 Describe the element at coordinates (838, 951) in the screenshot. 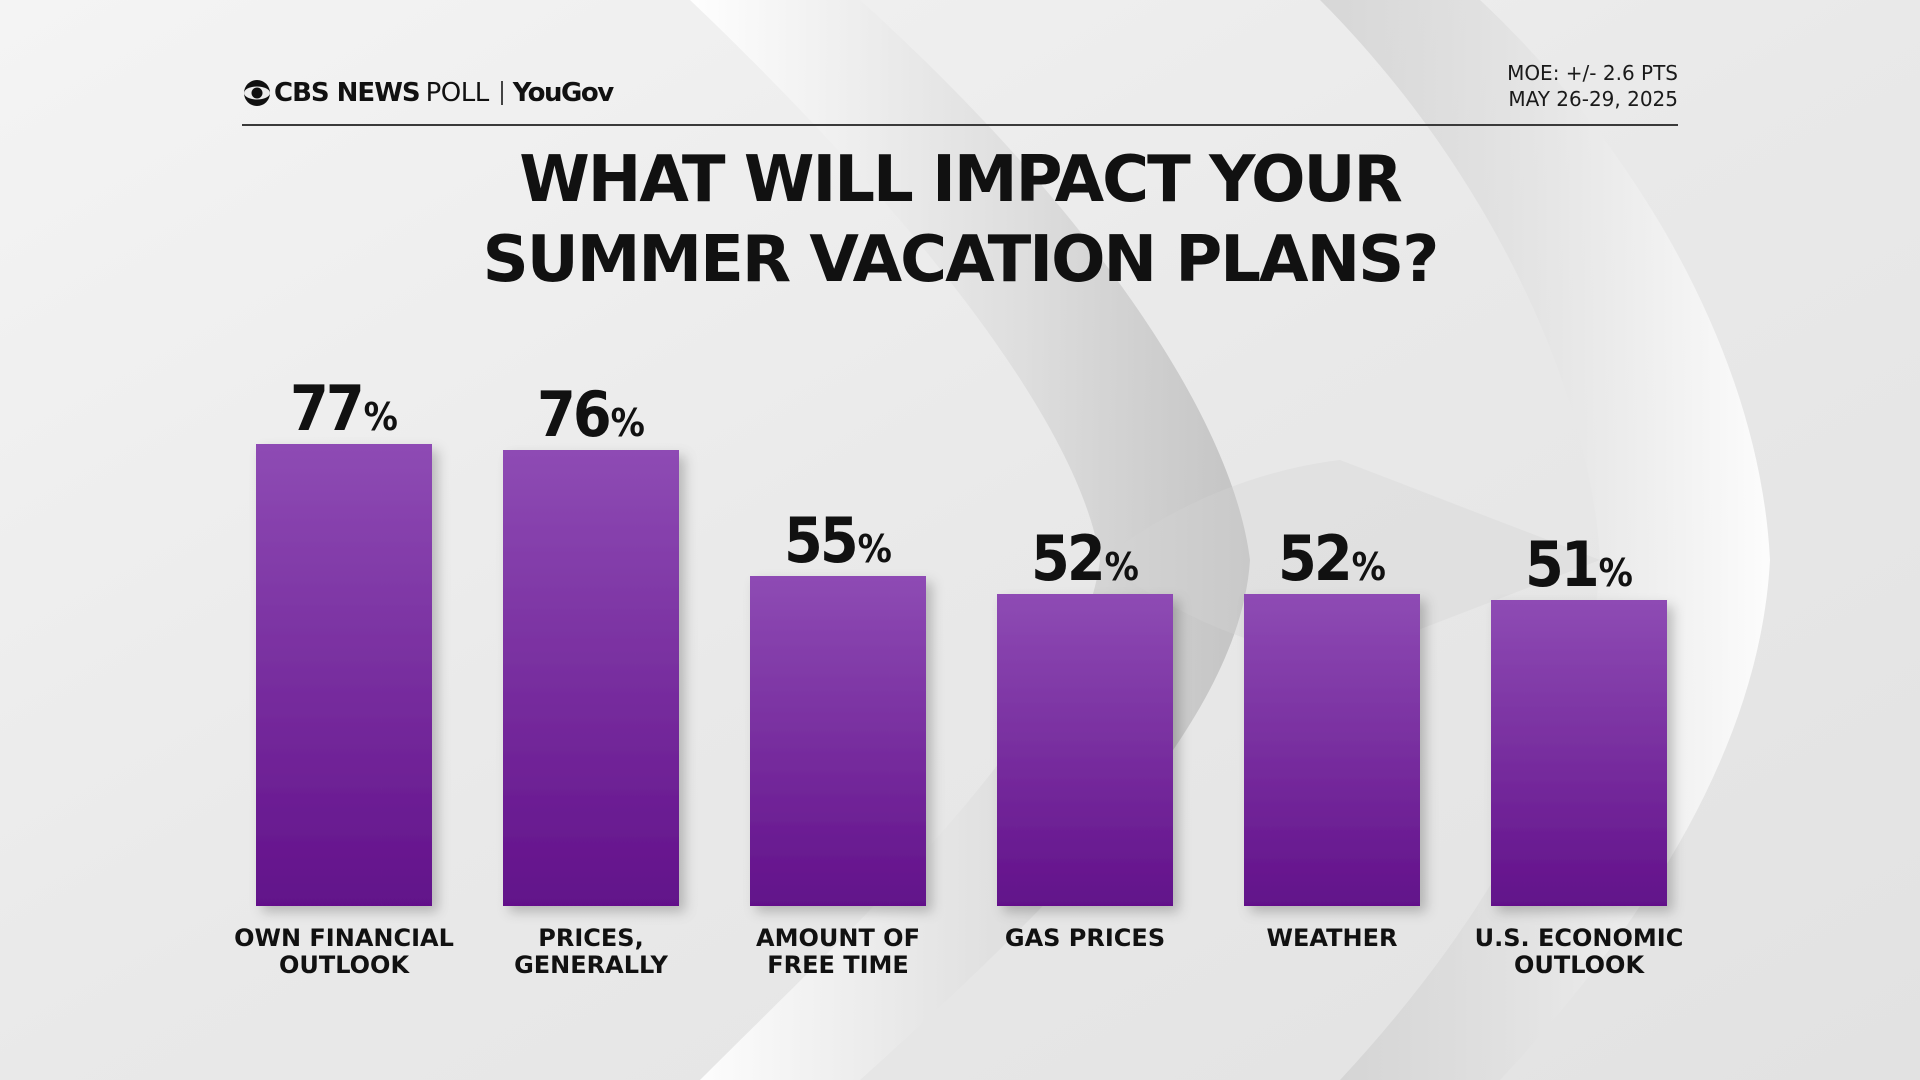

I see `category-label-2: AMOUNT OF FREE TIME` at that location.